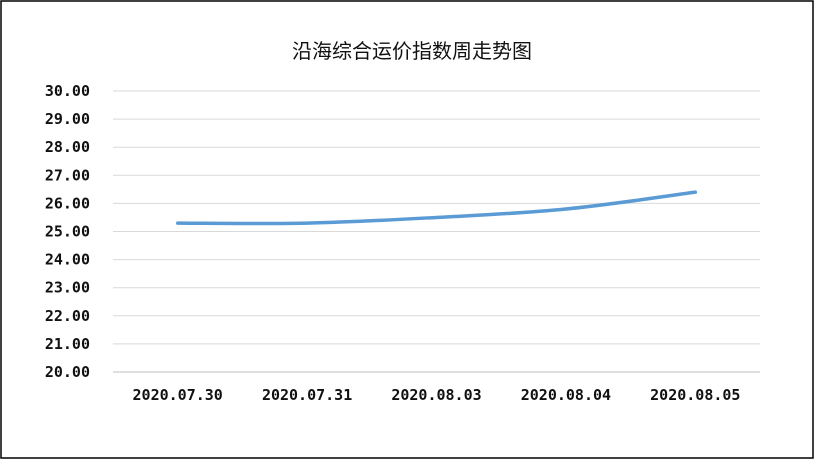 Image resolution: width=814 pixels, height=459 pixels. Describe the element at coordinates (307, 395) in the screenshot. I see `x-tick-label: 2020.07.31` at that location.